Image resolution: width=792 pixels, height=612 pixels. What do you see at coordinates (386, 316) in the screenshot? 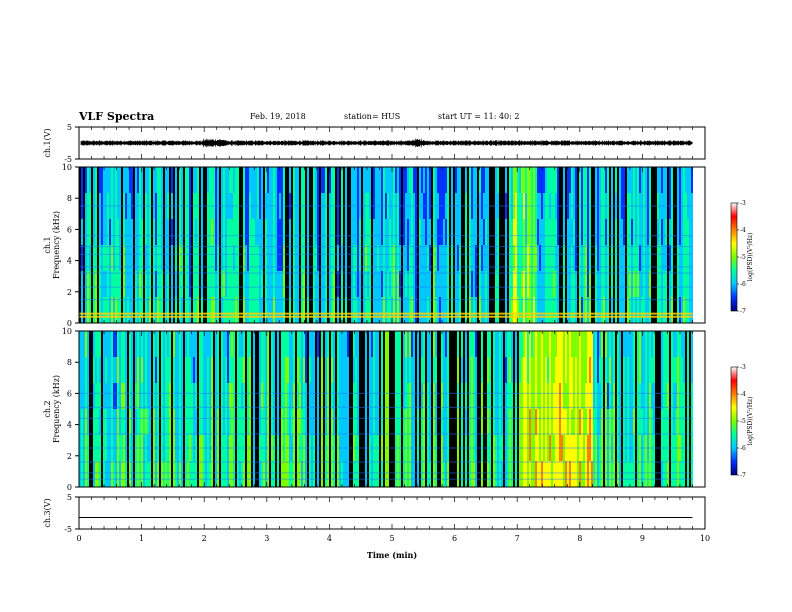
I see `interference-band` at bounding box center [386, 316].